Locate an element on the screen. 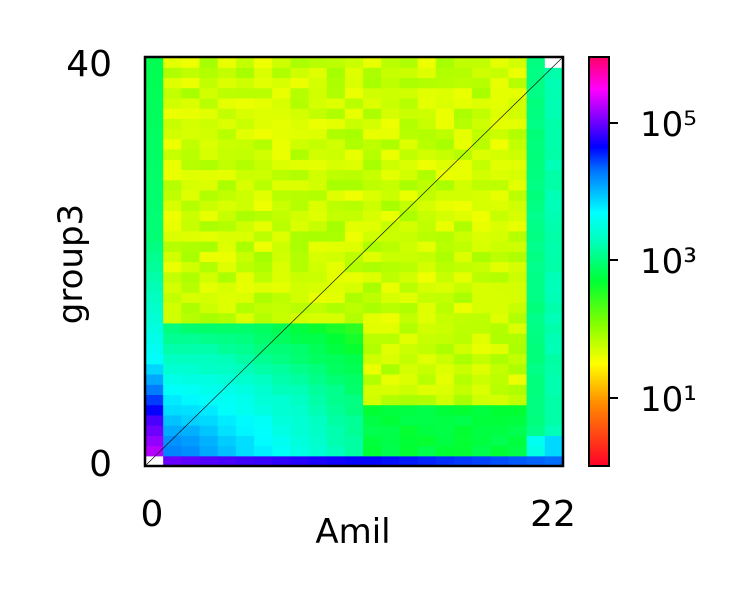  y-tick-label-top: 40 is located at coordinates (89, 64).